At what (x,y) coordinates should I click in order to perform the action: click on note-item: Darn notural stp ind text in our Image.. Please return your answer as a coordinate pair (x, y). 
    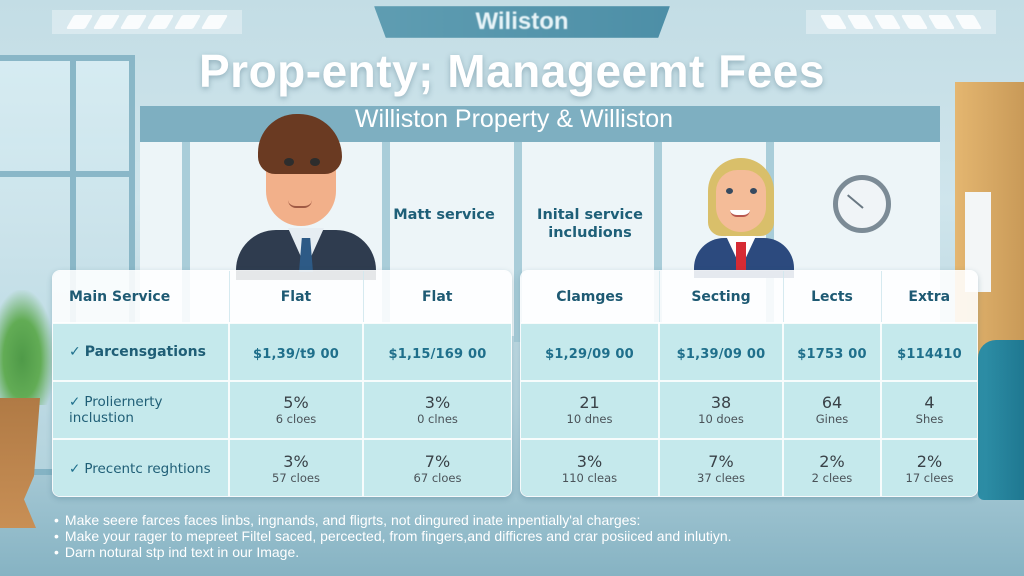
    Looking at the image, I should click on (444, 552).